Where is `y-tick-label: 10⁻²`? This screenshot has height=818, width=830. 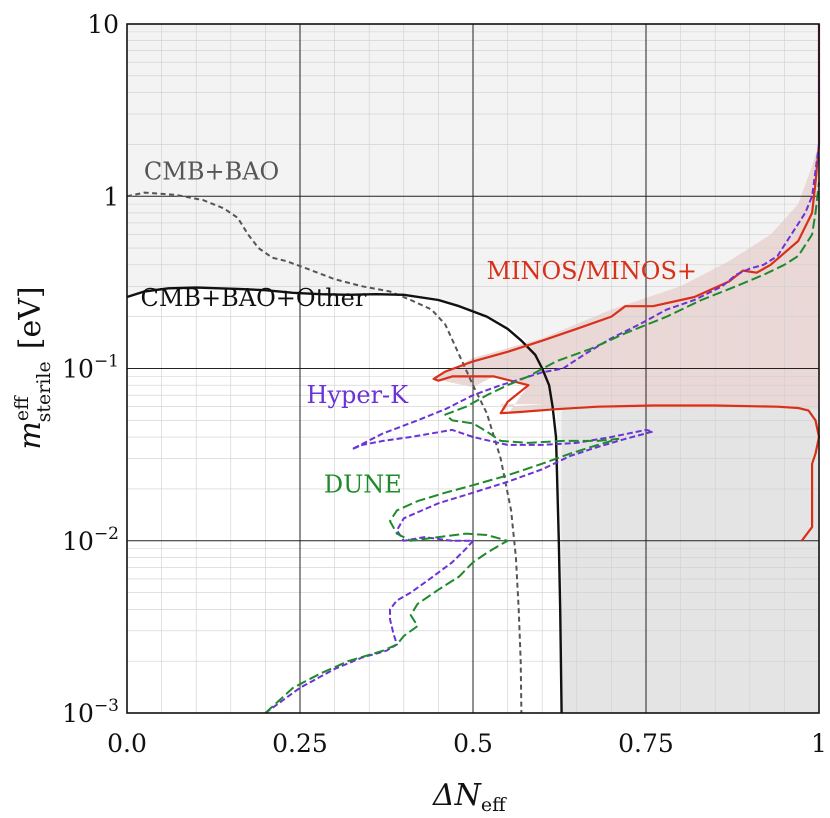 y-tick-label: 10⁻² is located at coordinates (90, 540).